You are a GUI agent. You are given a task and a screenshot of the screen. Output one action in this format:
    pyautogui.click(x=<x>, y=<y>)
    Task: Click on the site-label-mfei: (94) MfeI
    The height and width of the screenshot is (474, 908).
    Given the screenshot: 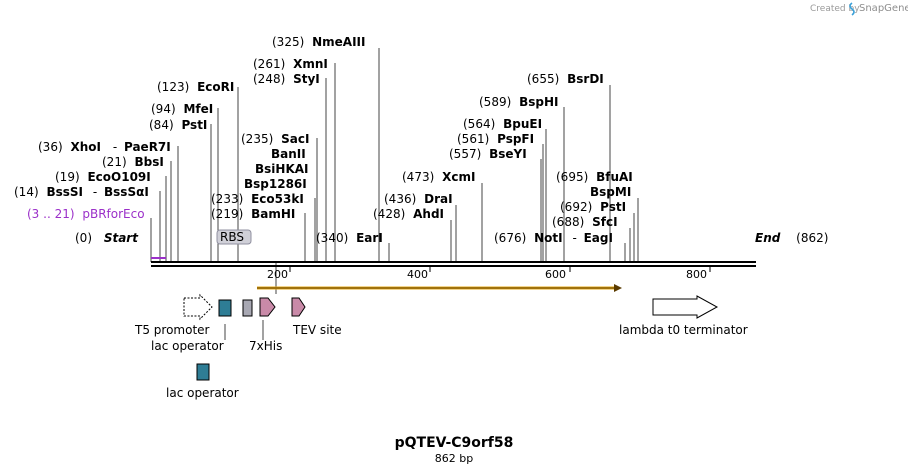 What is the action you would take?
    pyautogui.click(x=182, y=109)
    